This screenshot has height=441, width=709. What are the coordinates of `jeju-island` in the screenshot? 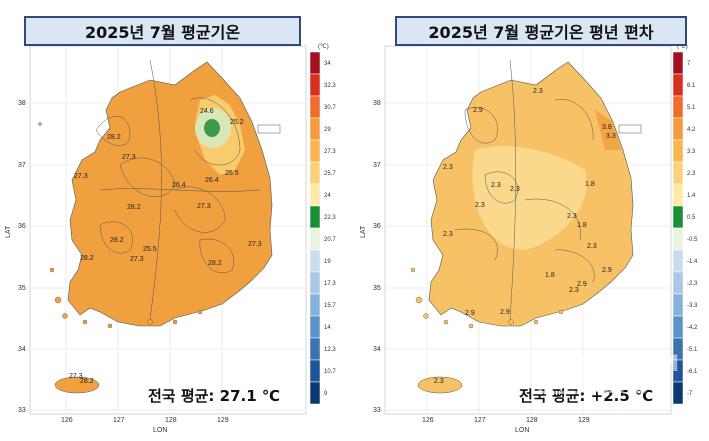 It's located at (440, 385).